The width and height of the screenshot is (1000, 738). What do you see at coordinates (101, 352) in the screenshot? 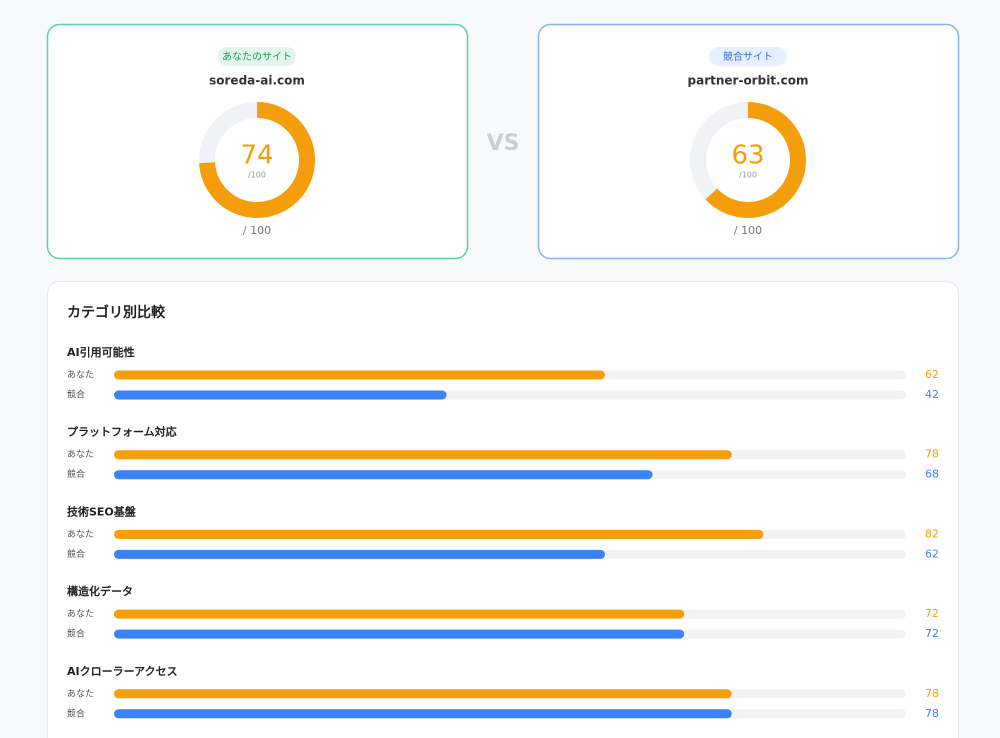
I see `category-name: AI引用可能性` at bounding box center [101, 352].